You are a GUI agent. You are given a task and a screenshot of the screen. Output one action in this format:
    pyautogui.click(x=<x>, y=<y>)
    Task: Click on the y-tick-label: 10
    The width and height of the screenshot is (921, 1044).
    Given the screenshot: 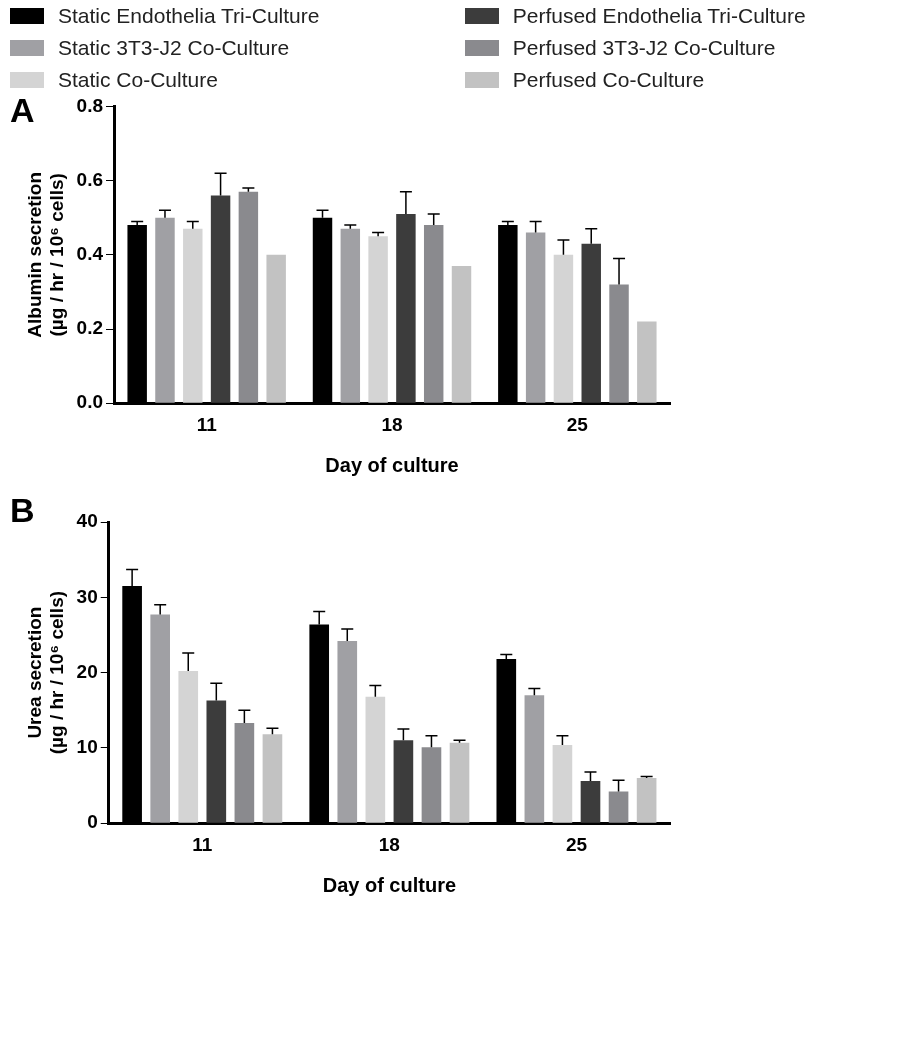 What is the action you would take?
    pyautogui.click(x=87, y=747)
    